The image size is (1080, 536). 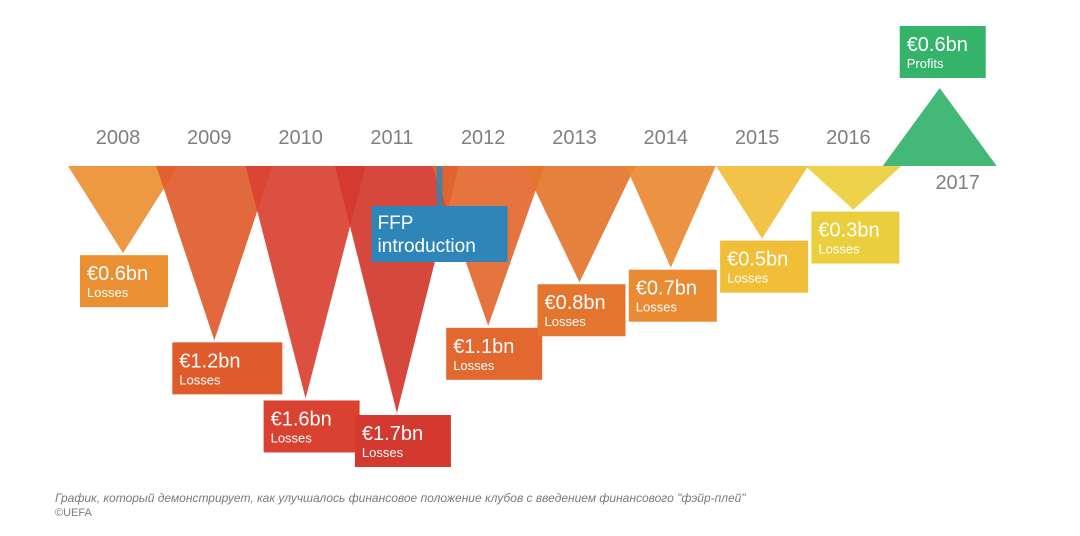 I want to click on value-text-2012: €1.1bn, so click(x=483, y=347).